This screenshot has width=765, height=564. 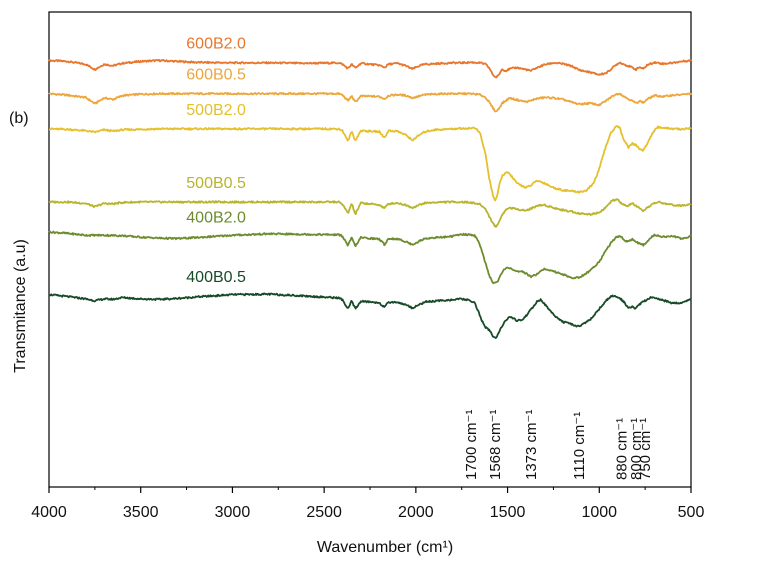 What do you see at coordinates (636, 449) in the screenshot?
I see `peak-annotation: 800 cm⁻¹` at bounding box center [636, 449].